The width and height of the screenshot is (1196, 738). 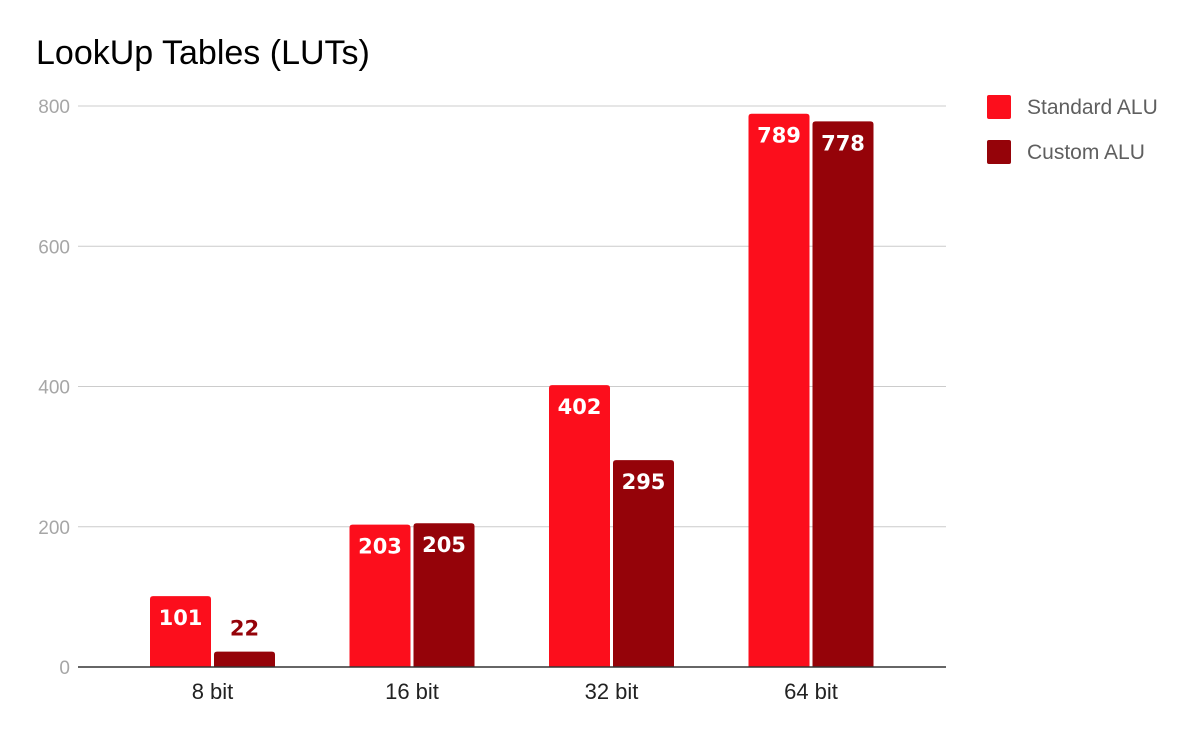 What do you see at coordinates (380, 547) in the screenshot?
I see `bar-data-label: 203` at bounding box center [380, 547].